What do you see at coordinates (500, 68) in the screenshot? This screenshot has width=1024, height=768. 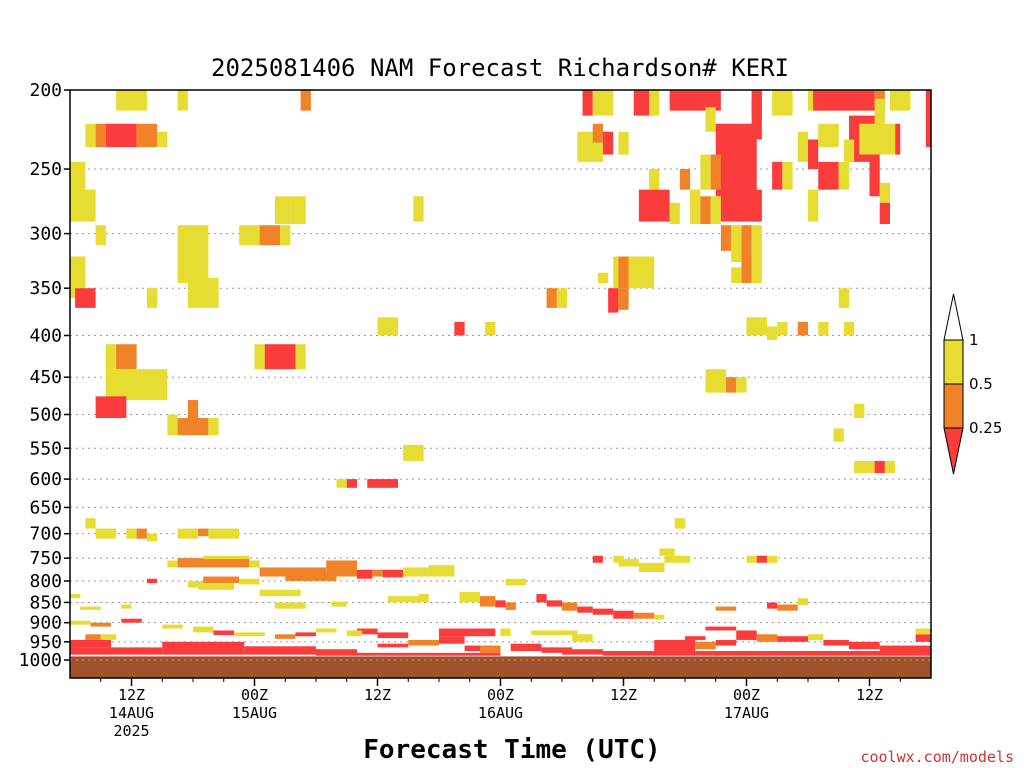 I see `chart-title: 2025081406 NAM Forecast Richardson# KERI` at bounding box center [500, 68].